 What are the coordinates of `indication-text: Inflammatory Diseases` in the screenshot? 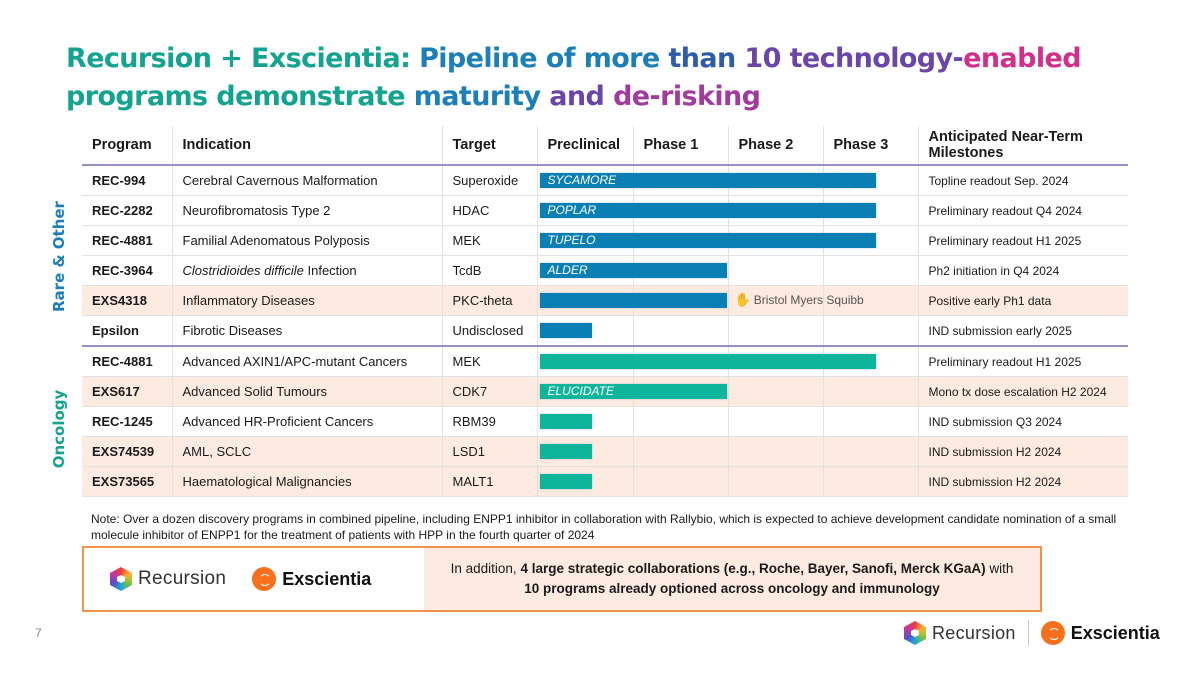 It's located at (248, 300).